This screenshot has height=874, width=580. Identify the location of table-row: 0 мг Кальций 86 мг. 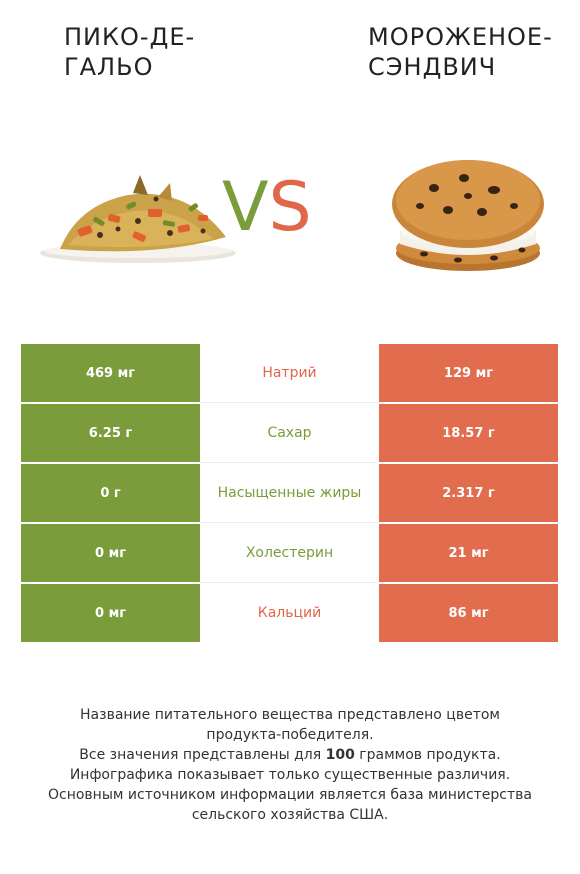
(289, 614).